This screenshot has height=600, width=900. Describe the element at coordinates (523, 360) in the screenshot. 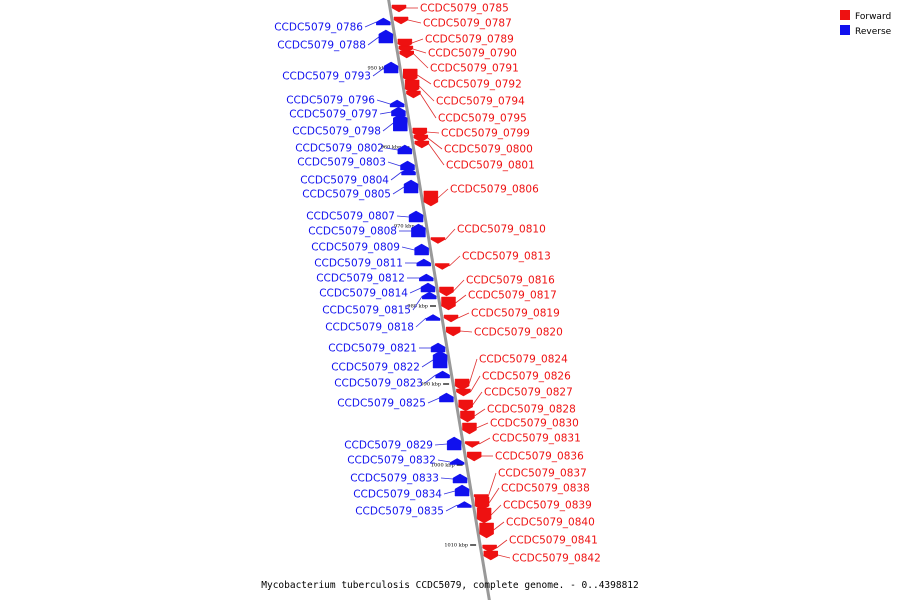

I see `gene-label: CCDC5079_0824` at that location.